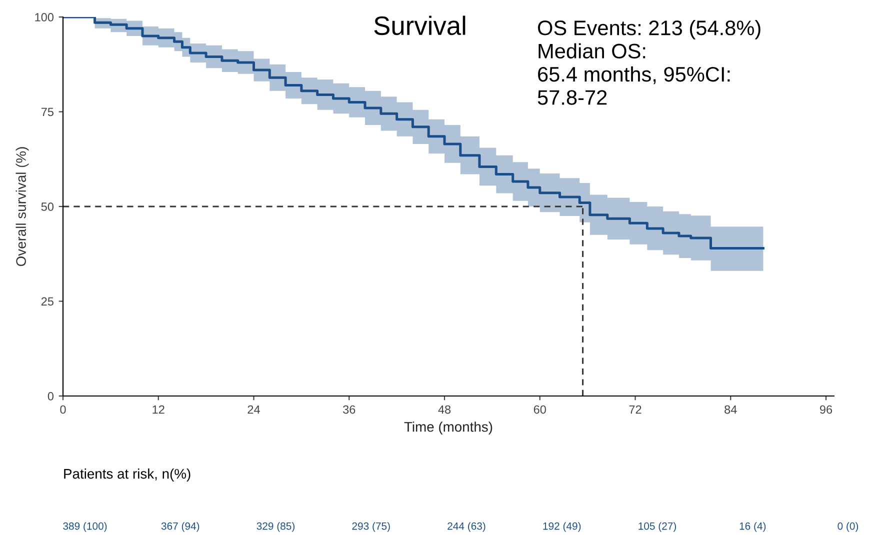 Image resolution: width=883 pixels, height=535 pixels. I want to click on x-tick-label: 96, so click(826, 409).